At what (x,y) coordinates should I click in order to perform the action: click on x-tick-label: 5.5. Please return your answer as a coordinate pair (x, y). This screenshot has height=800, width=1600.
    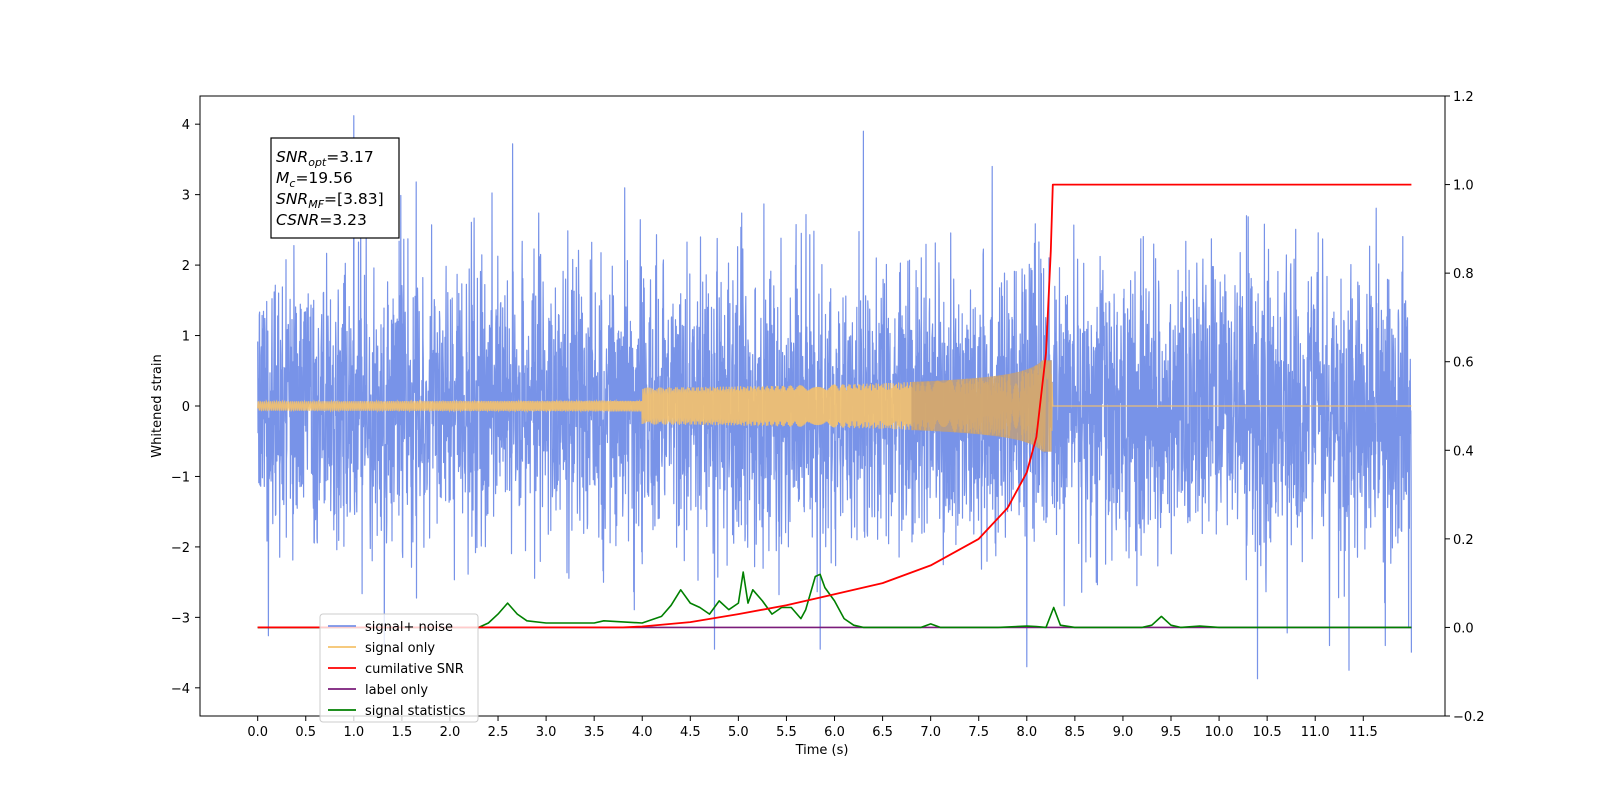
    Looking at the image, I should click on (786, 732).